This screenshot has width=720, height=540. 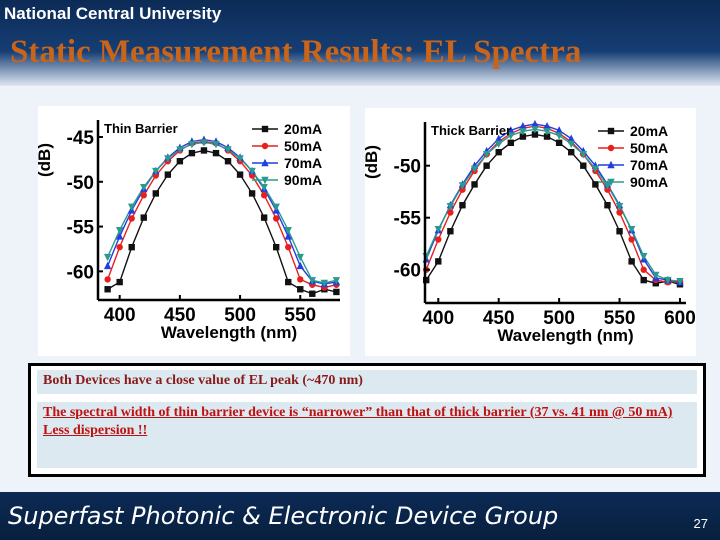 I want to click on y-tick-label: -50, so click(x=80, y=183).